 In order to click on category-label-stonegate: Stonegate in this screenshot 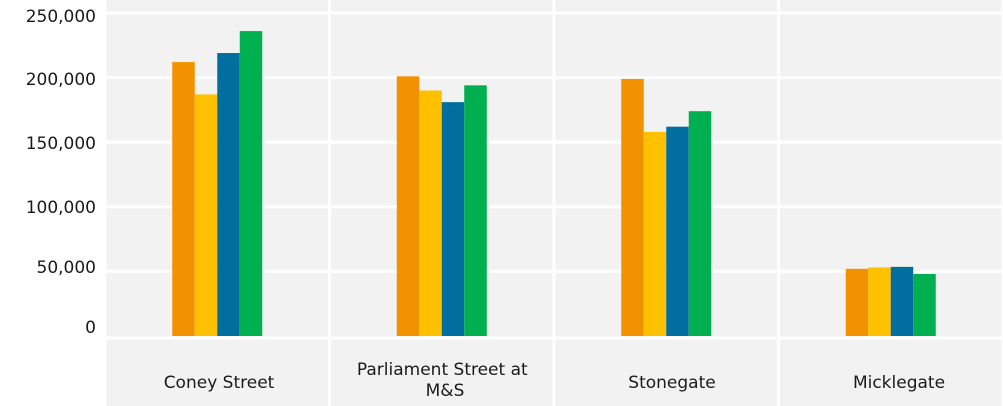, I will do `click(671, 383)`.